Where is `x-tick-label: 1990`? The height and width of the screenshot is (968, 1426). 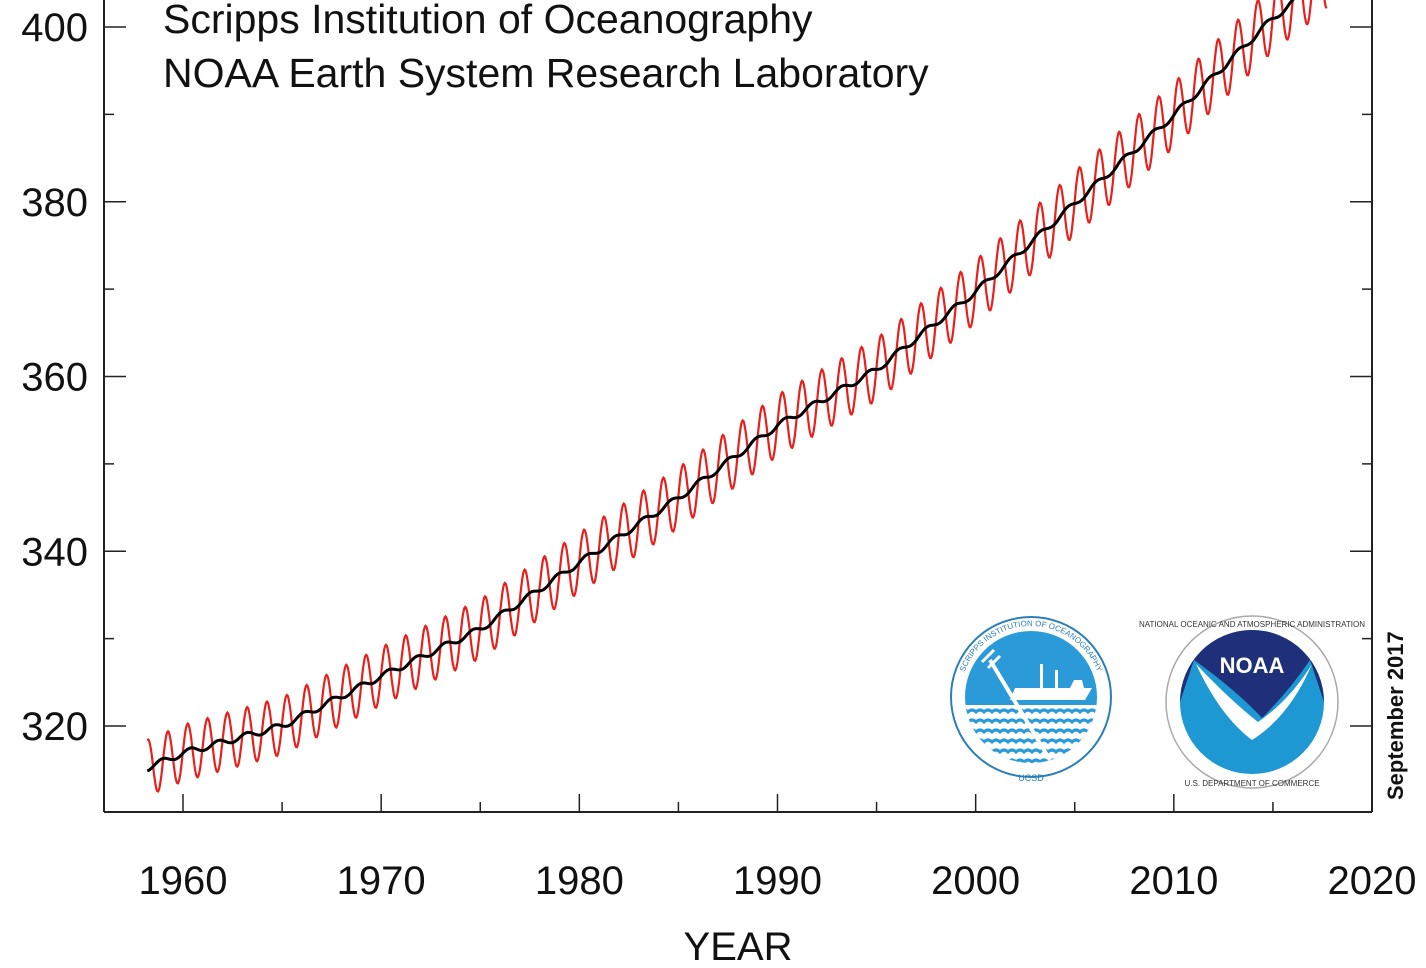
x-tick-label: 1990 is located at coordinates (777, 881).